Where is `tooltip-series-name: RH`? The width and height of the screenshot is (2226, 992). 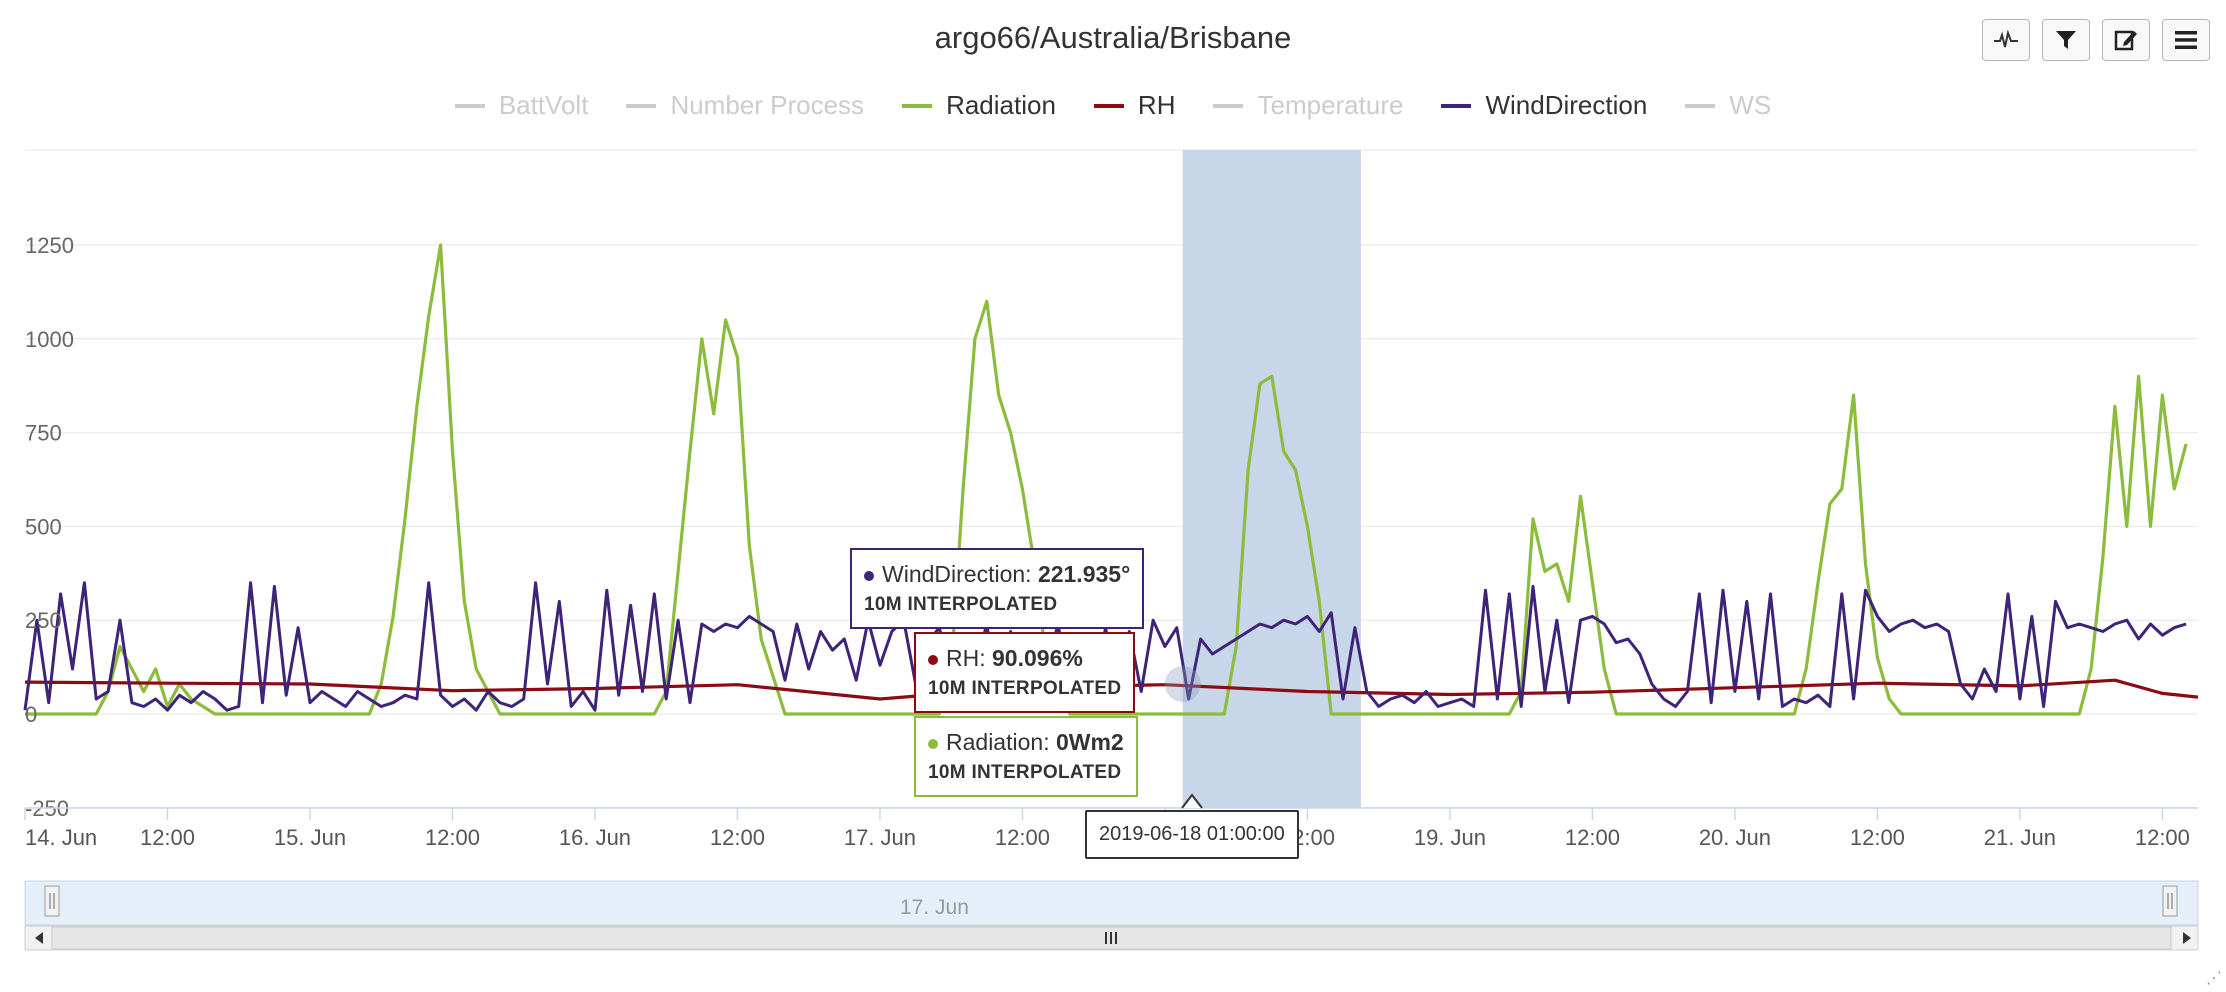
tooltip-series-name: RH is located at coordinates (963, 658).